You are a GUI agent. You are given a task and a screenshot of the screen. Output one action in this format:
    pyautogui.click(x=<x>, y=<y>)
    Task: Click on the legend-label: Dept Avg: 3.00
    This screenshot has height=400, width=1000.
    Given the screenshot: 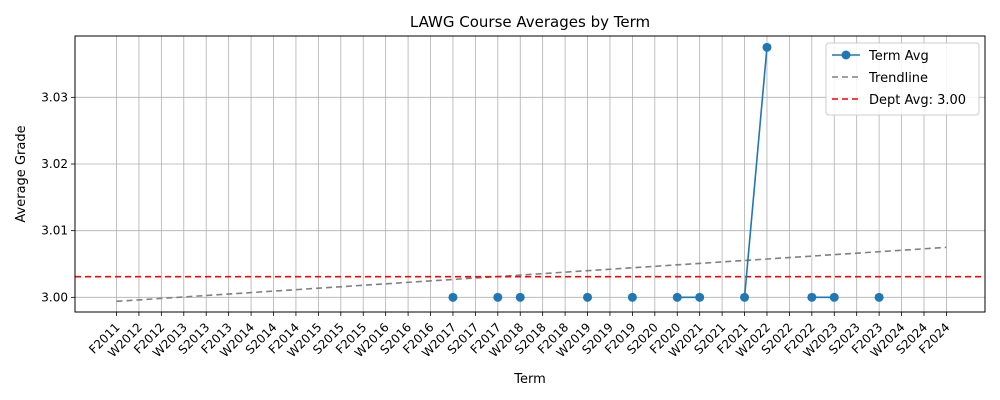 What is the action you would take?
    pyautogui.click(x=917, y=100)
    